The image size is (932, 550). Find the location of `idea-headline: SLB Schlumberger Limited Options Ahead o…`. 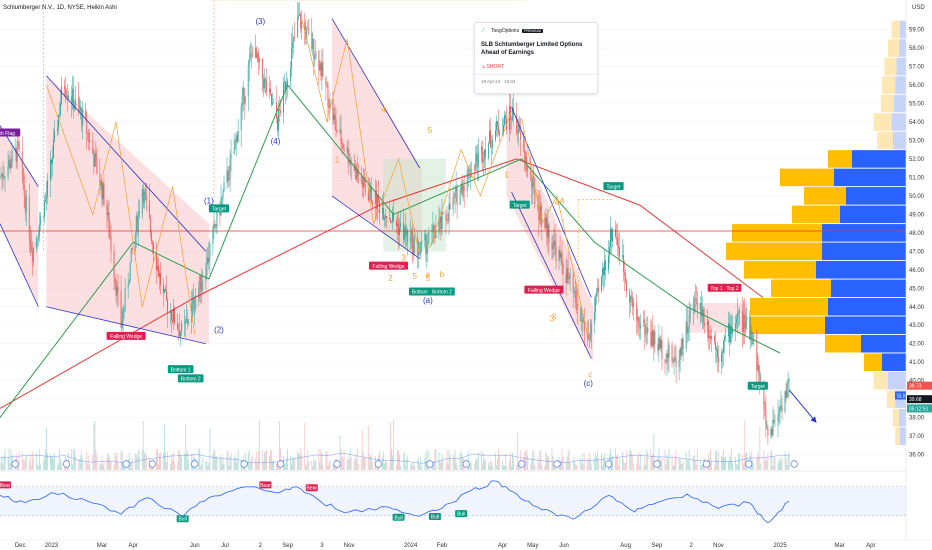

idea-headline: SLB Schlumberger Limited Options Ahead o… is located at coordinates (532, 49).